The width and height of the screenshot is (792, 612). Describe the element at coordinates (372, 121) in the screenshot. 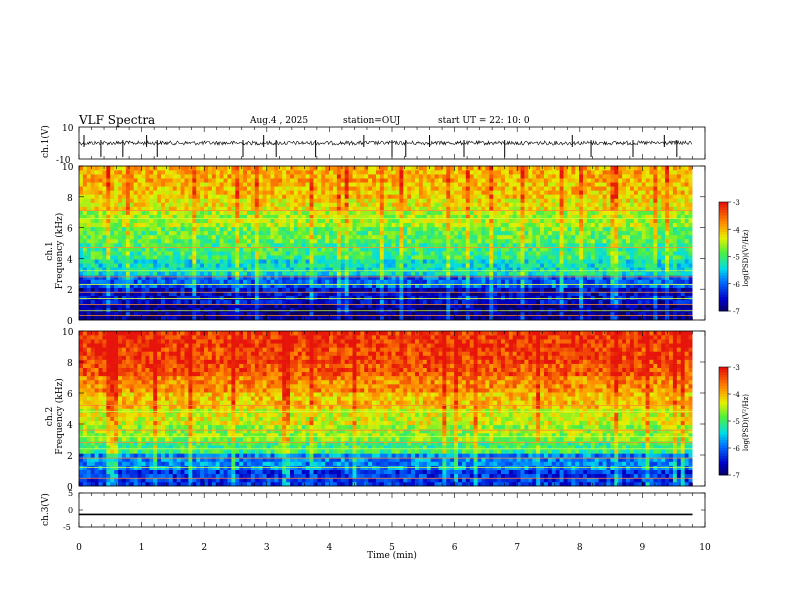

I see `station-label: station=OUJ` at that location.